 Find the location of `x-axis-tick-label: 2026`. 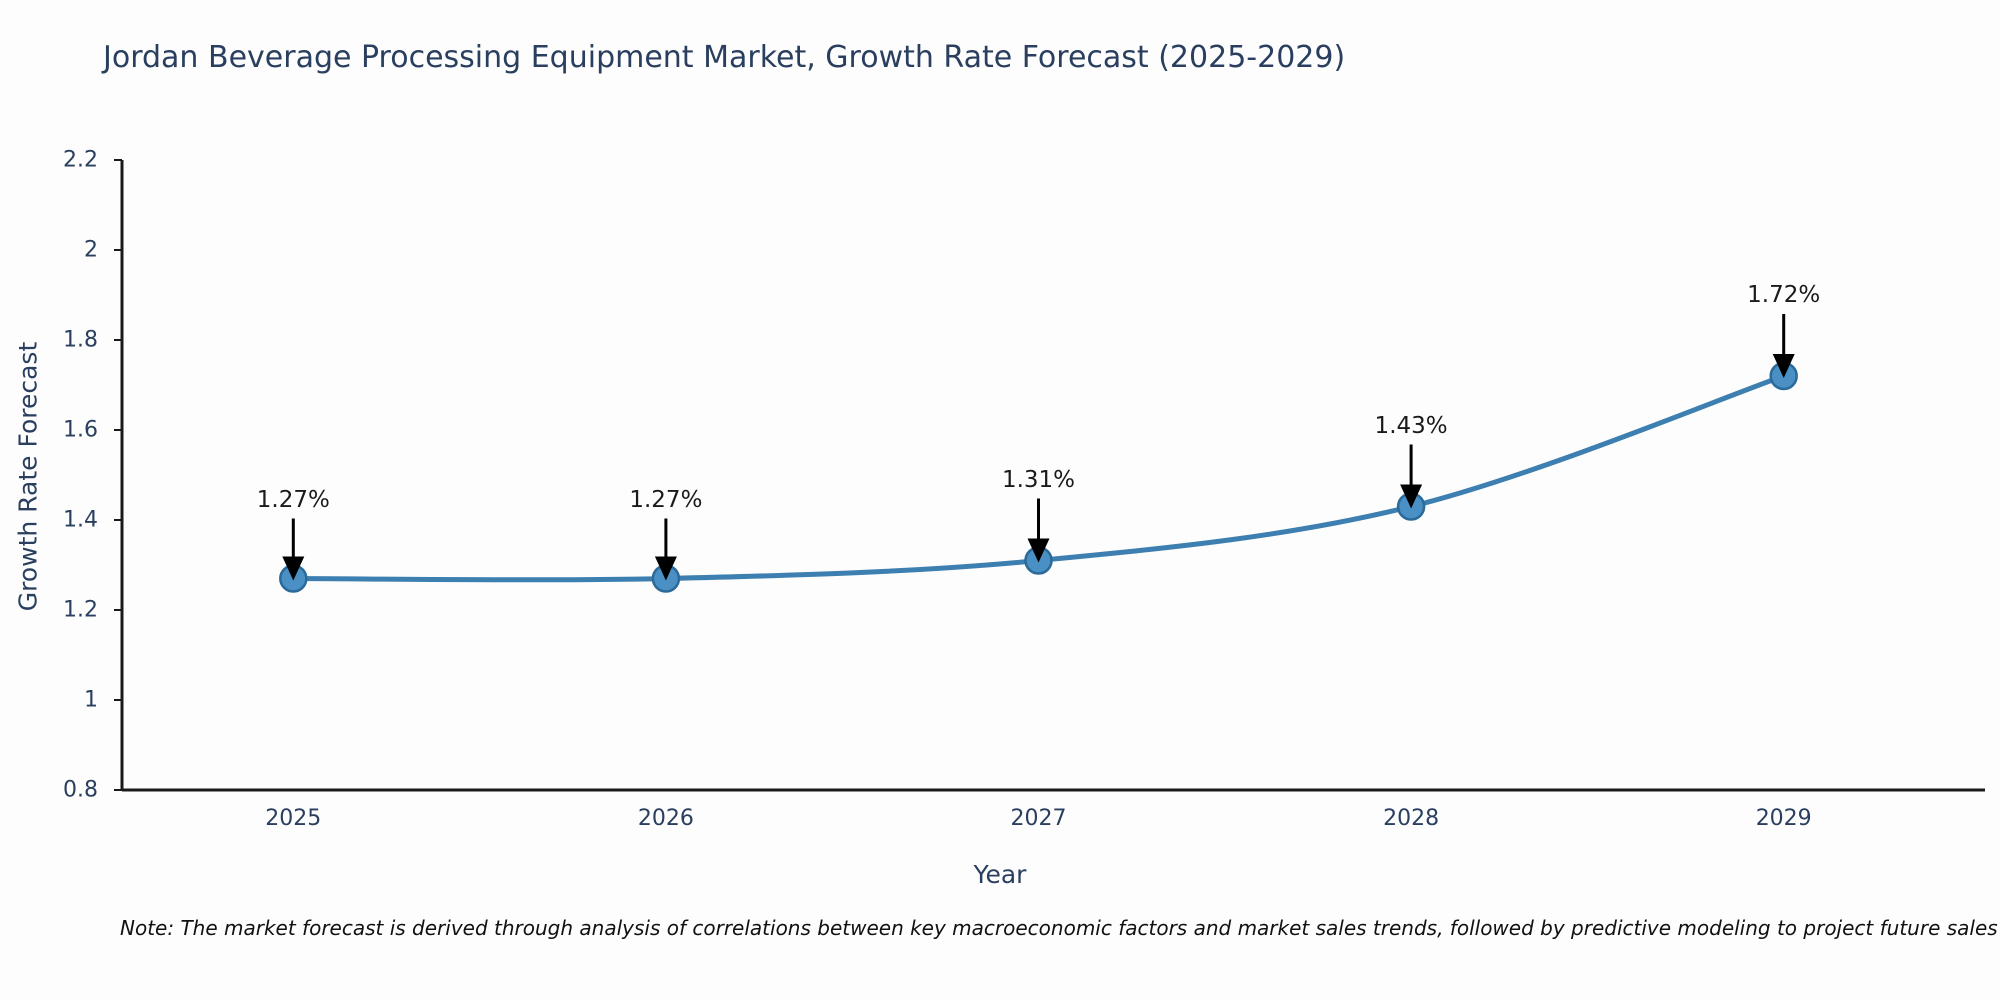

x-axis-tick-label: 2026 is located at coordinates (665, 818).